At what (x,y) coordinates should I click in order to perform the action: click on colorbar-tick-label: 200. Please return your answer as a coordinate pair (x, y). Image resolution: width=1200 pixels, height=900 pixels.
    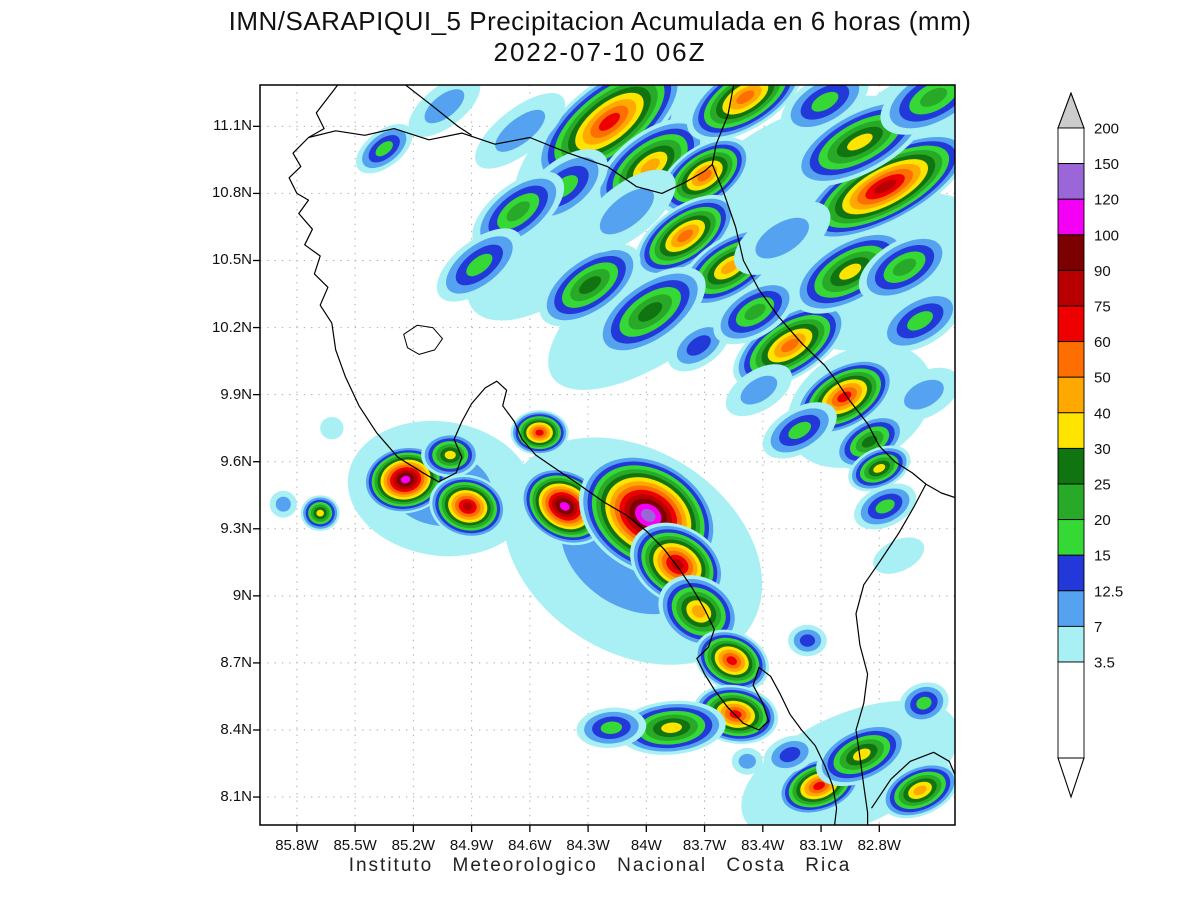
    Looking at the image, I should click on (1106, 129).